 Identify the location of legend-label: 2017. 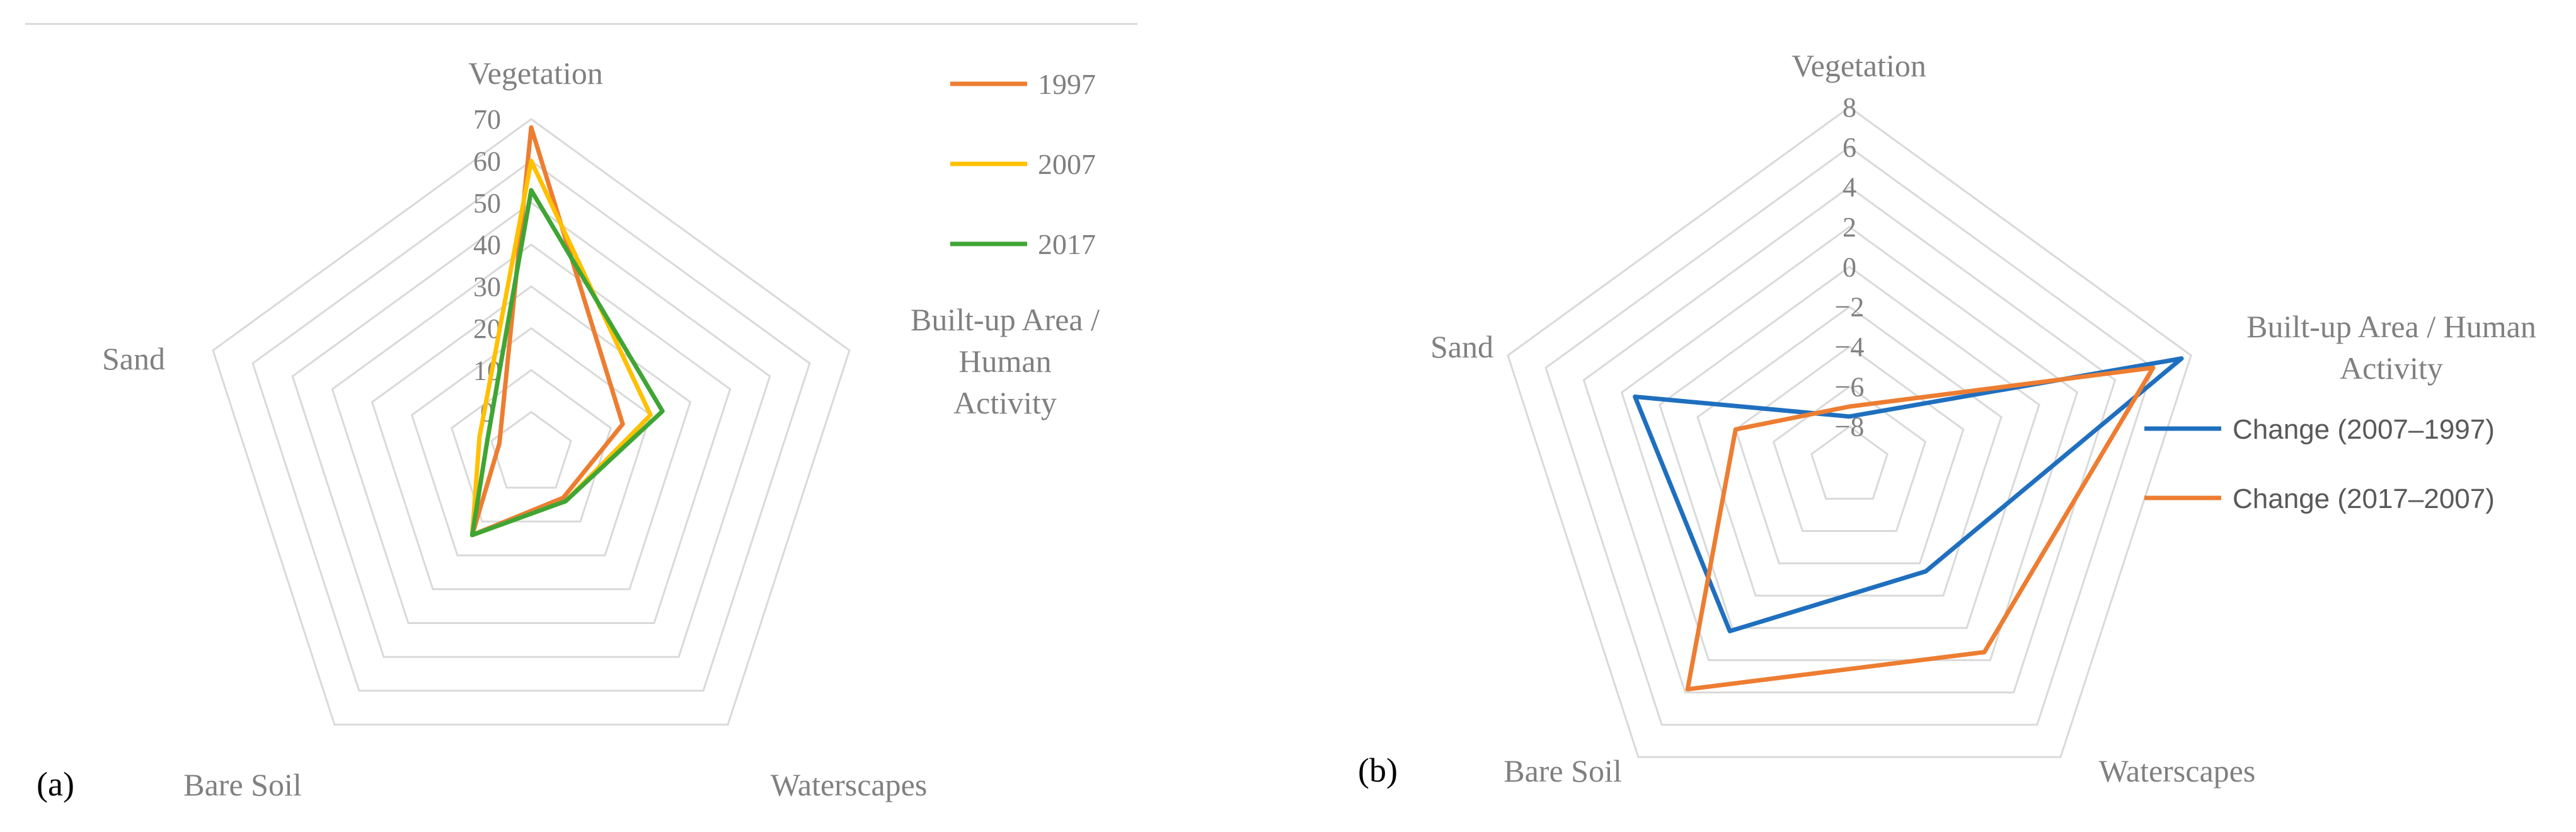
(1067, 244).